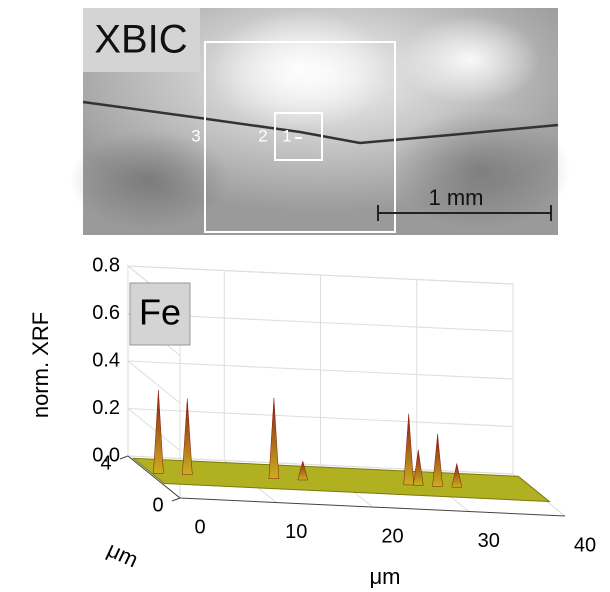 The height and width of the screenshot is (592, 610). Describe the element at coordinates (40, 365) in the screenshot. I see `y-axis-label: norm. XRF` at that location.